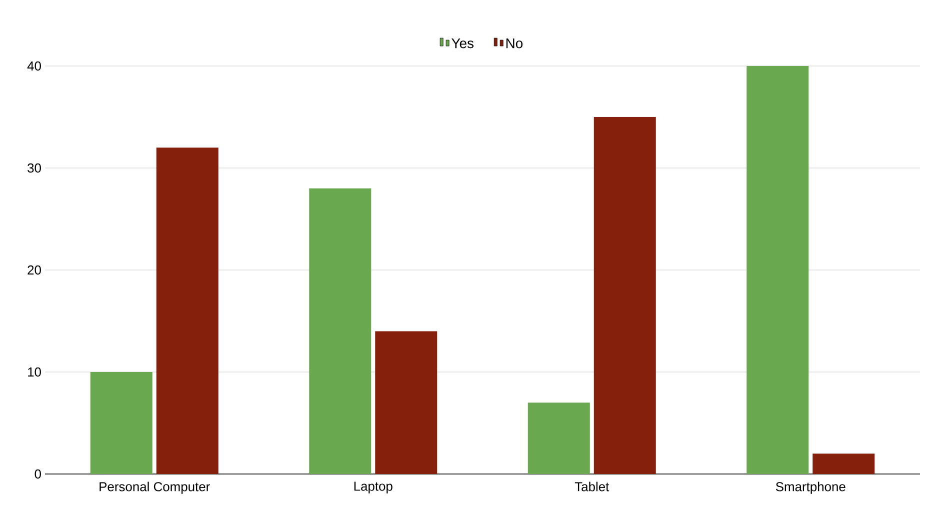  What do you see at coordinates (592, 487) in the screenshot?
I see `x-tick-label: Tablet` at bounding box center [592, 487].